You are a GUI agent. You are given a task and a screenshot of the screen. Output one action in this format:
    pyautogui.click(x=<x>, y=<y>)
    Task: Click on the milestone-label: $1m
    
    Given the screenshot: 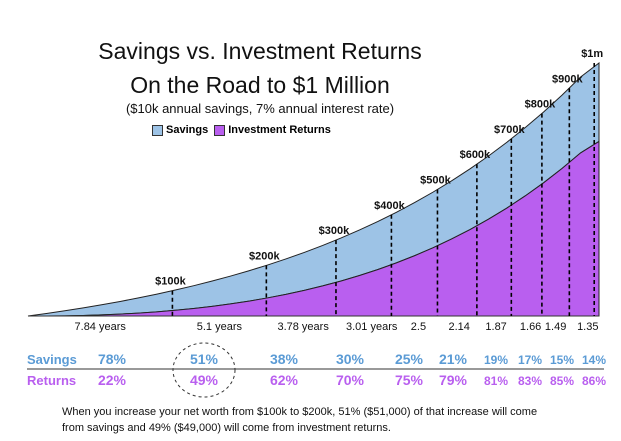 What is the action you would take?
    pyautogui.click(x=592, y=54)
    